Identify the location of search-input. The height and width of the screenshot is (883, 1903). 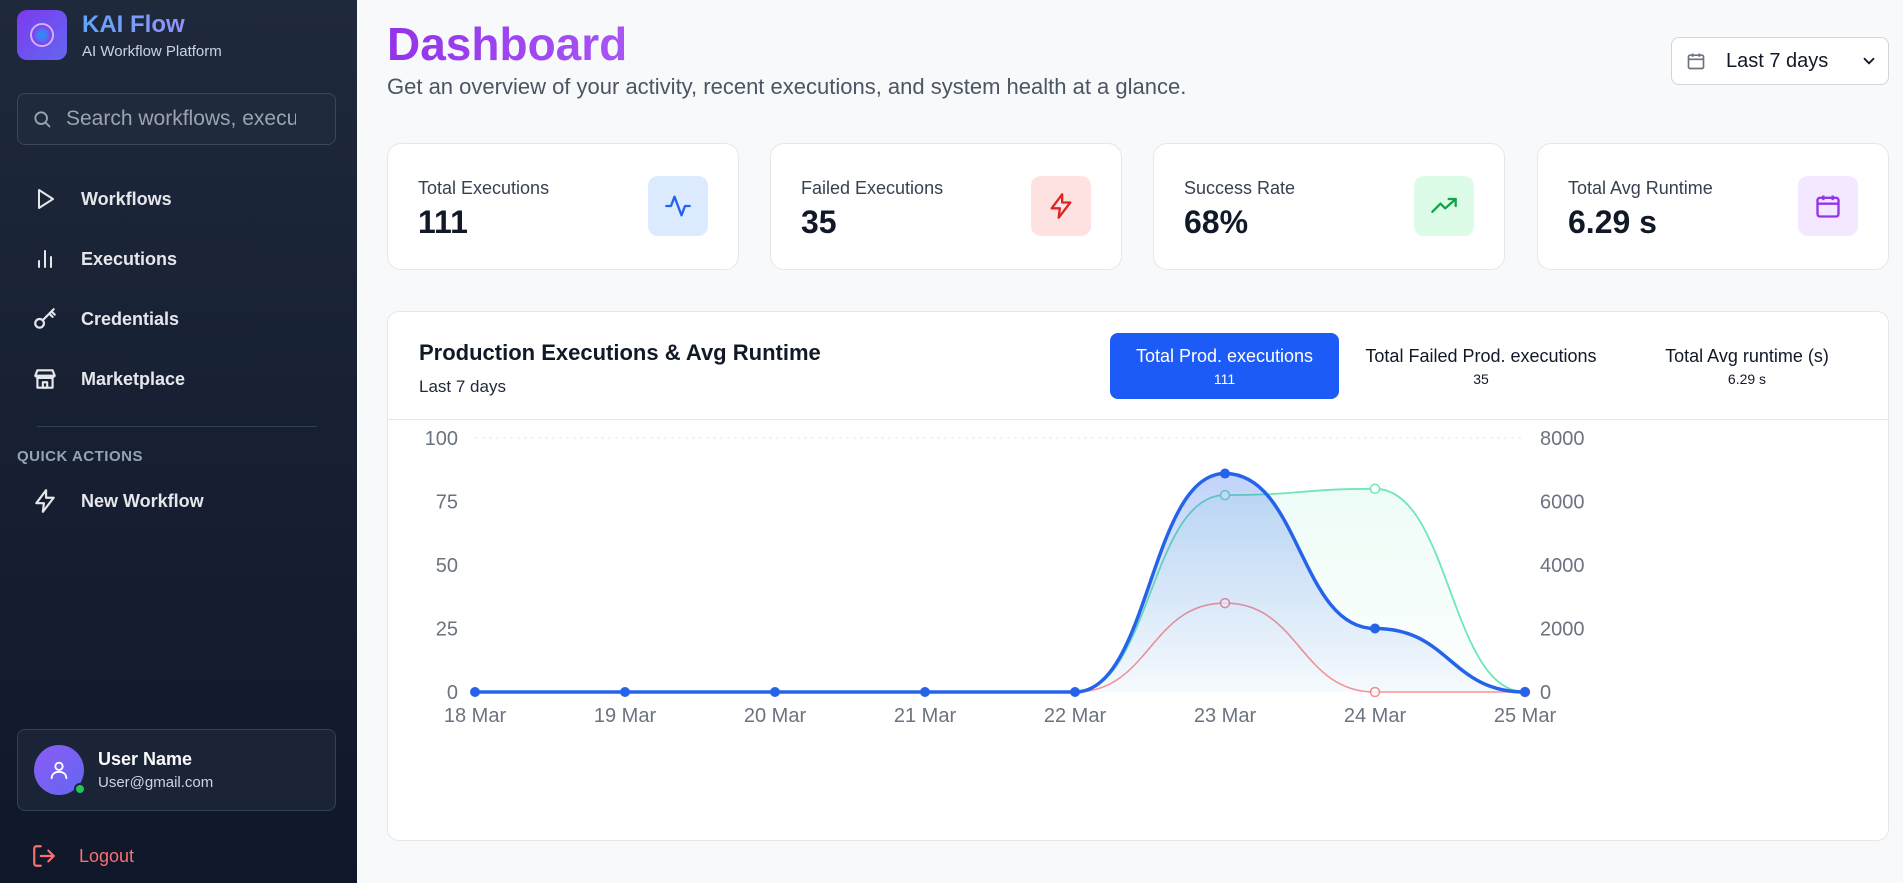
(181, 119).